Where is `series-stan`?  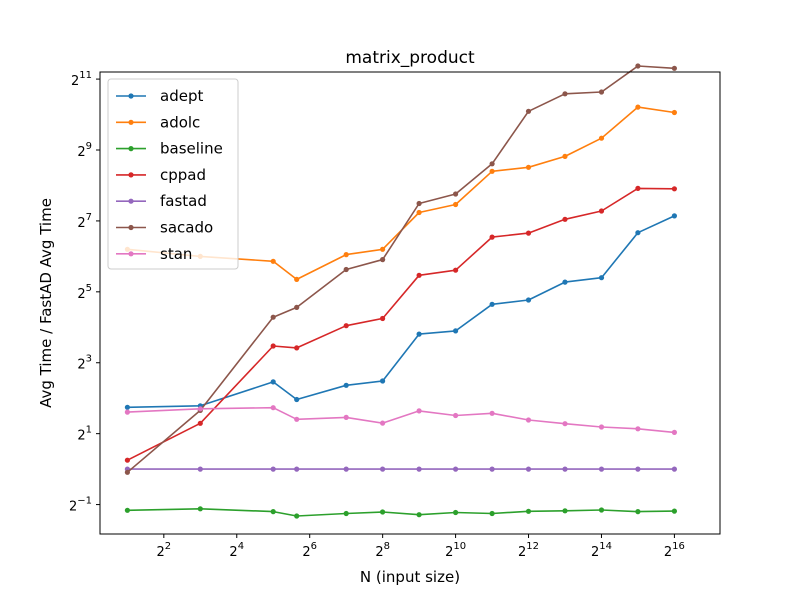 series-stan is located at coordinates (401, 420).